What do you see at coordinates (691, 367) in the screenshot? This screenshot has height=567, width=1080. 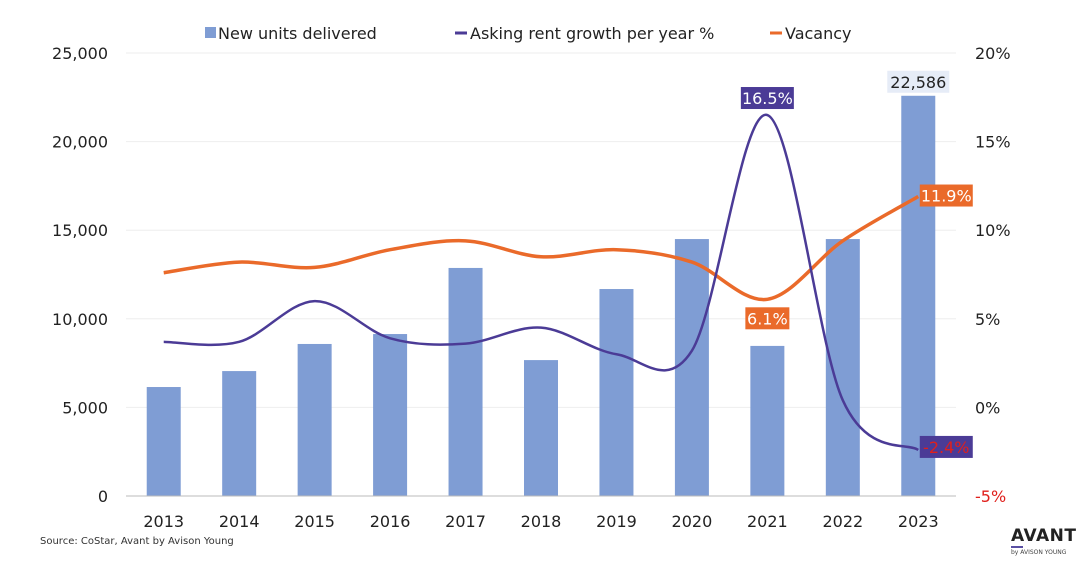 I see `bar-2020` at bounding box center [691, 367].